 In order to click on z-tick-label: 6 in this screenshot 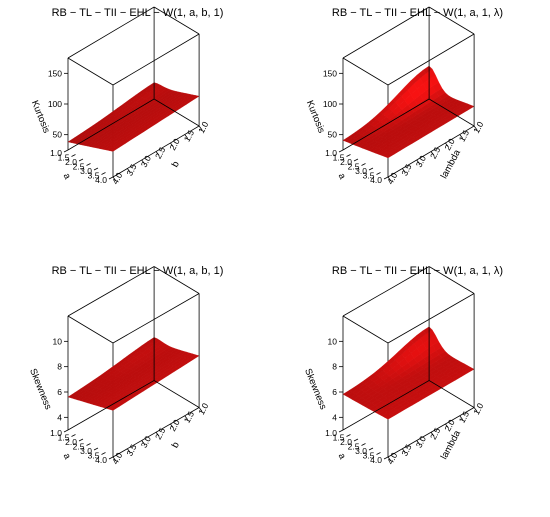, I will do `click(334, 392)`.